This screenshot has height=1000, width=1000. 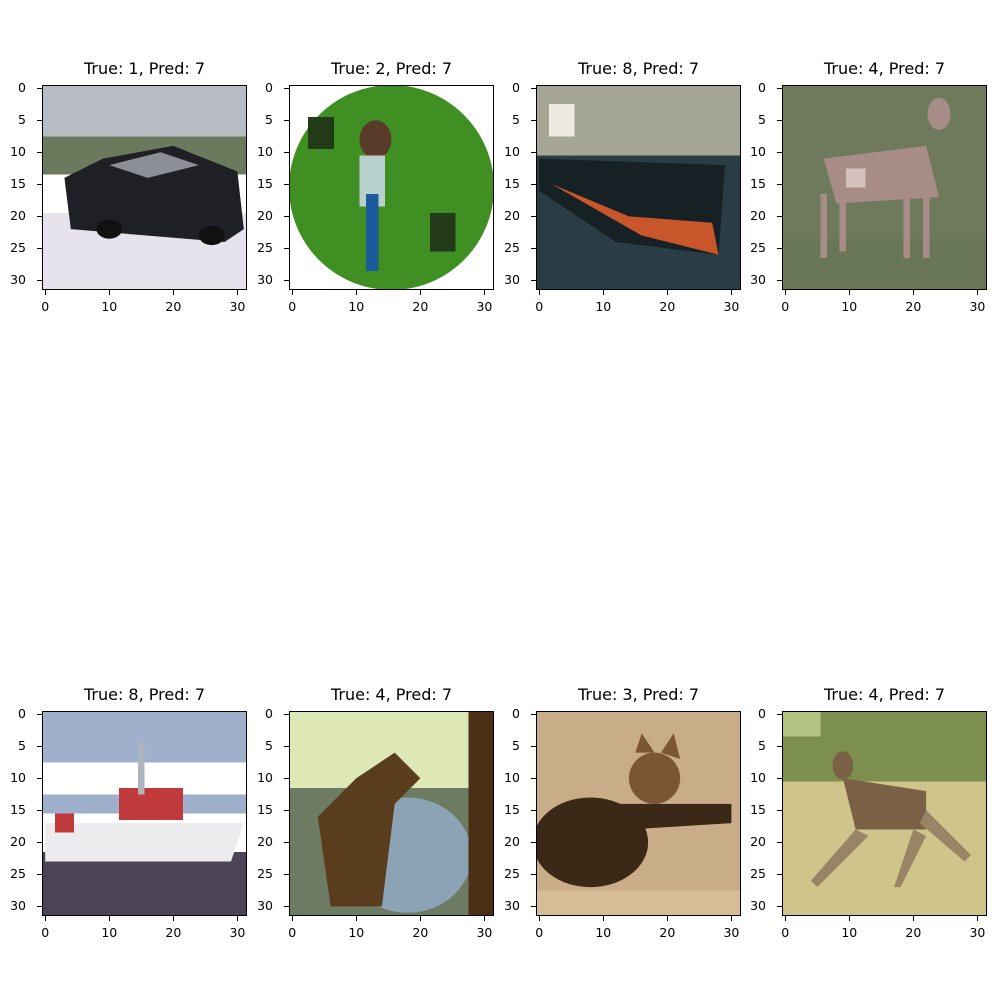 I want to click on car-wheel, so click(x=109, y=229).